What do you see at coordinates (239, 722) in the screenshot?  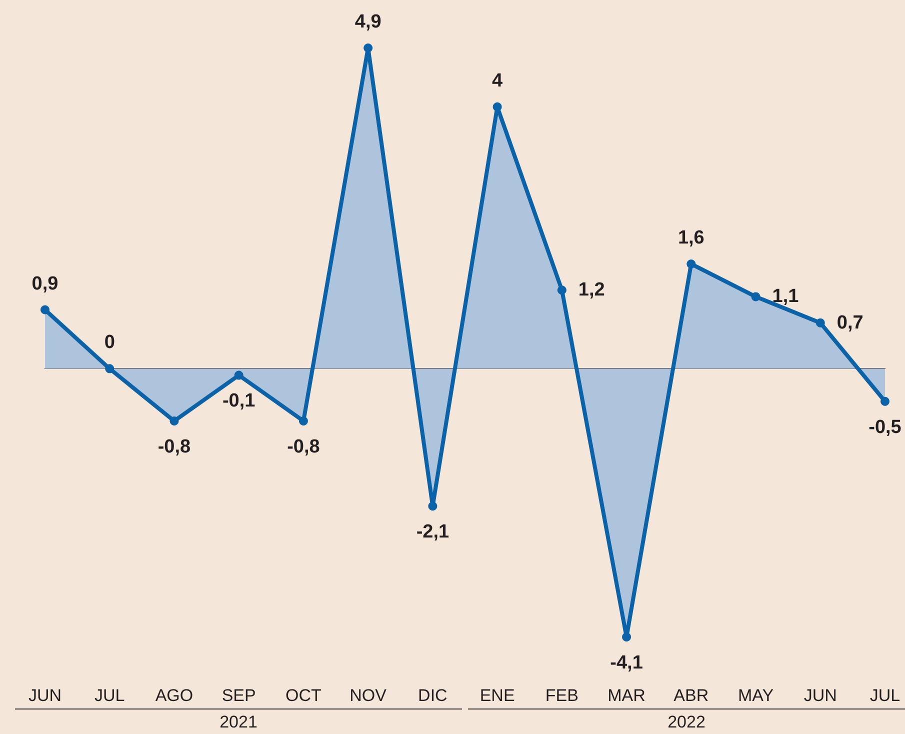 I see `text: 2021` at bounding box center [239, 722].